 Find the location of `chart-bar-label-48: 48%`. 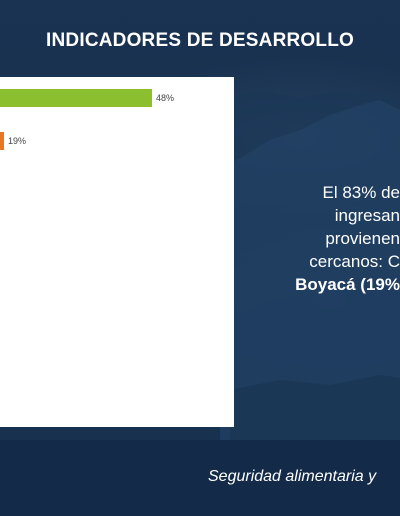

chart-bar-label-48: 48% is located at coordinates (165, 98).